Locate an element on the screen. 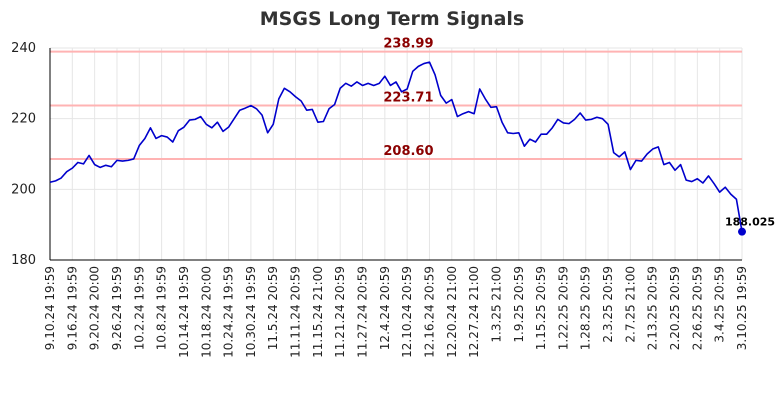  x-tick-label: 9.26.24 19:59 is located at coordinates (117, 308).